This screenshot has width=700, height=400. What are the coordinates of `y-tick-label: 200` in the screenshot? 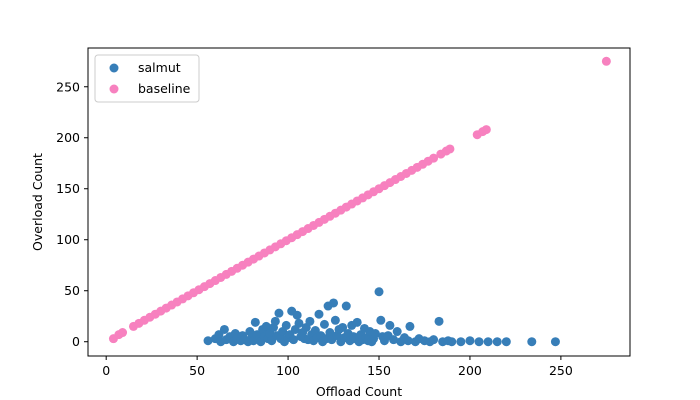 It's located at (68, 137).